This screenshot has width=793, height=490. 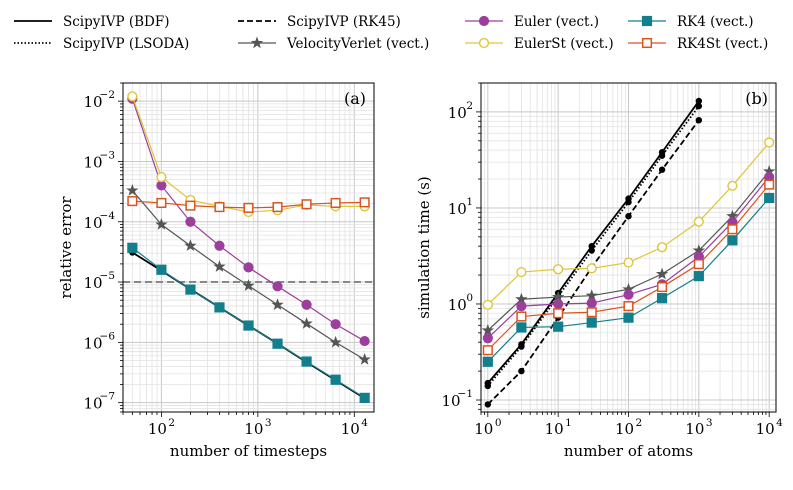 I want to click on legend-label: ScipyIVP (LSODA), so click(x=126, y=44).